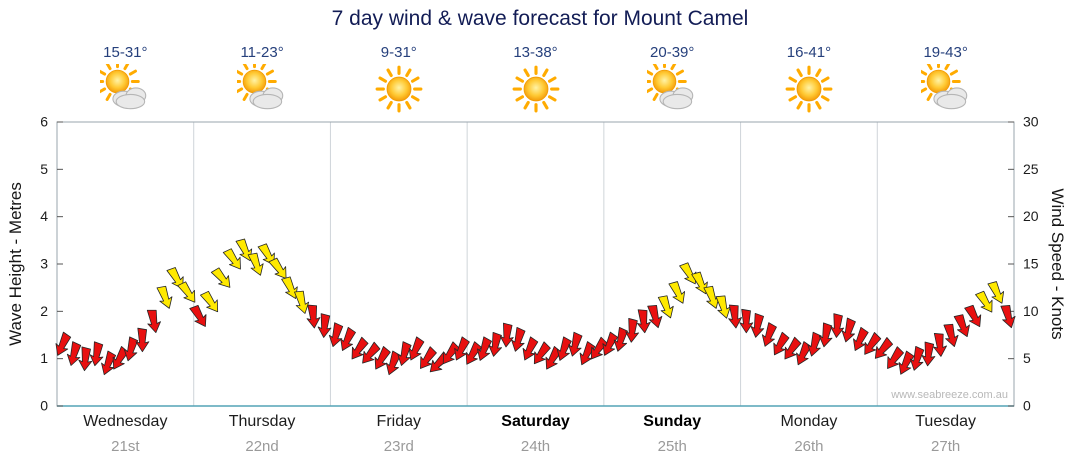 This screenshot has width=1080, height=475. I want to click on day-temp-range: 13-38°, so click(535, 52).